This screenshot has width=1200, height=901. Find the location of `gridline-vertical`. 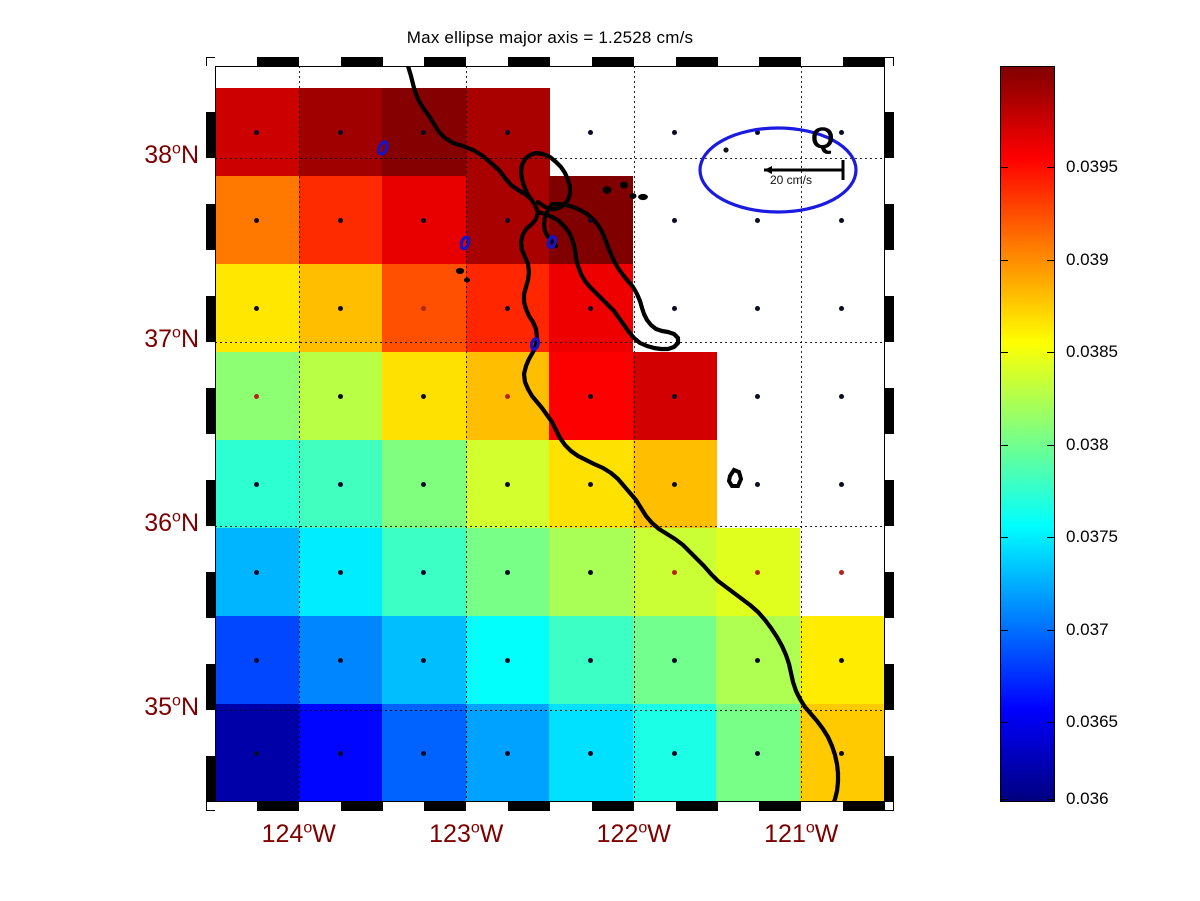

gridline-vertical is located at coordinates (634, 434).